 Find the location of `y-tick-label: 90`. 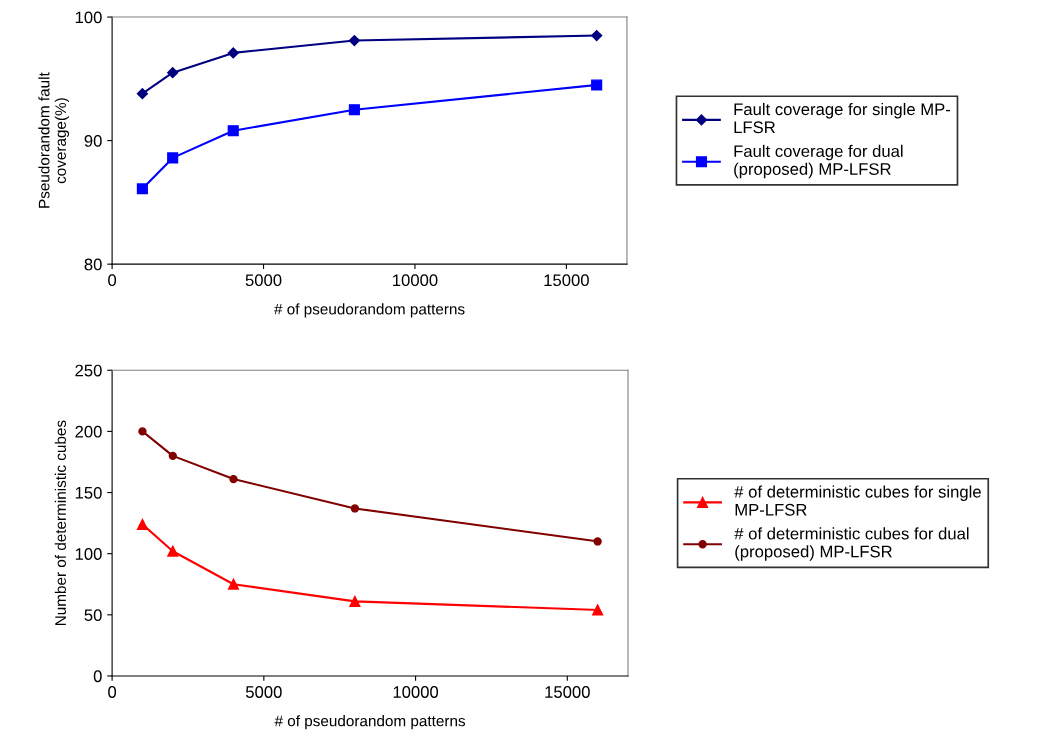

y-tick-label: 90 is located at coordinates (93, 141).